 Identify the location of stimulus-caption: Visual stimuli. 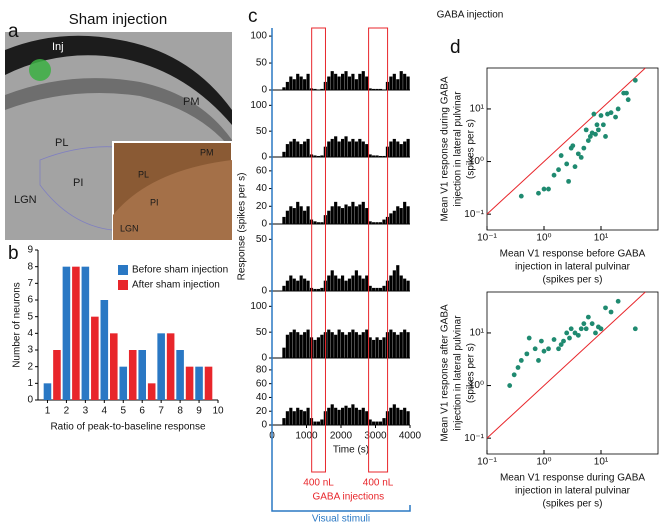
(341, 519).